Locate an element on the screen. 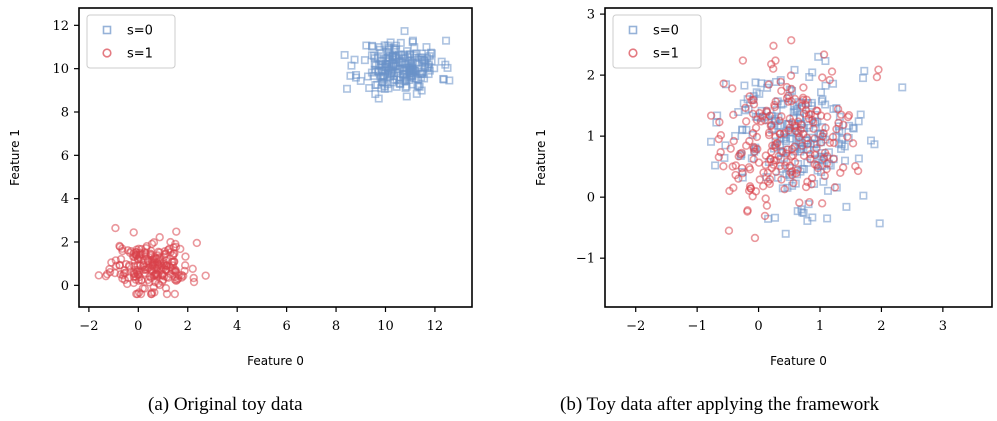 The width and height of the screenshot is (997, 421). y-tick-label: 0 is located at coordinates (591, 198).